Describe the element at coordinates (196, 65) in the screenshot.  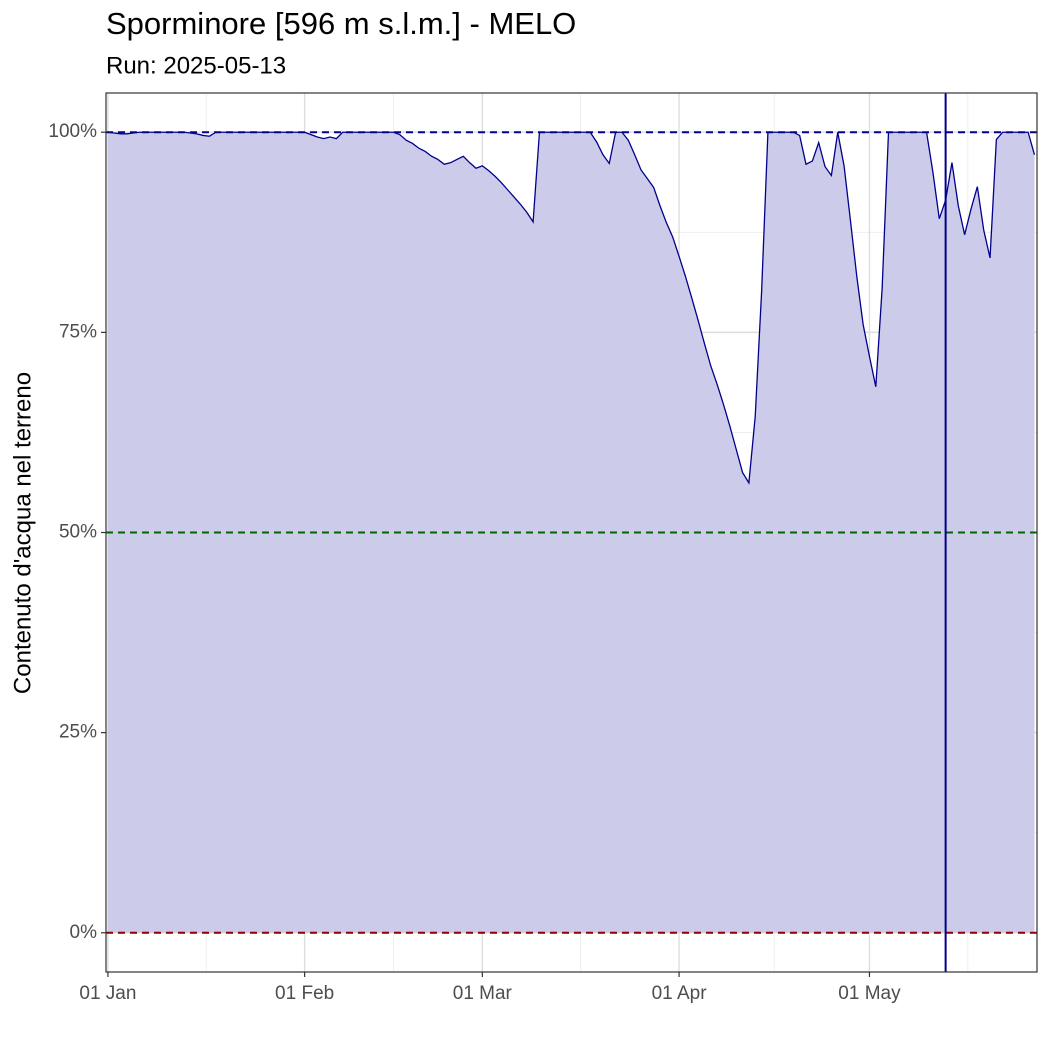
I see `chart-subtitle: Run: 2025-05-13` at that location.